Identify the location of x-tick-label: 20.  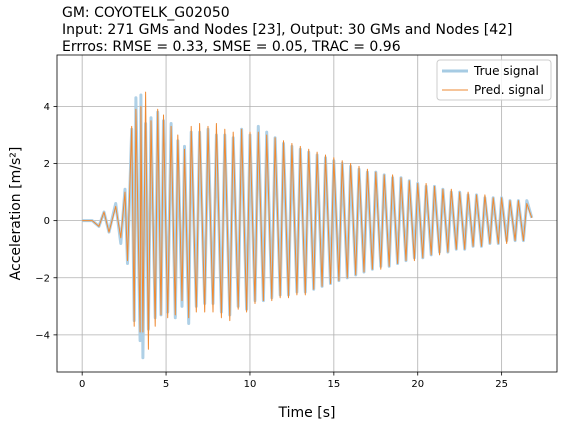
(417, 384).